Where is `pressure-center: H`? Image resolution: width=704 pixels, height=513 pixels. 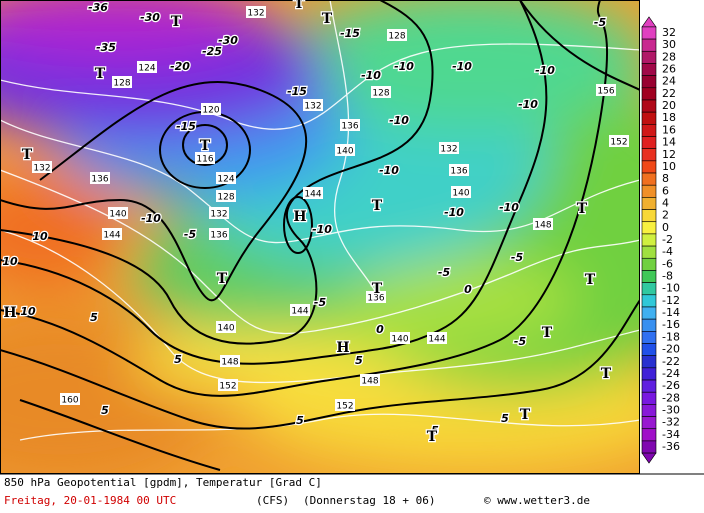 pressure-center: H is located at coordinates (342, 348).